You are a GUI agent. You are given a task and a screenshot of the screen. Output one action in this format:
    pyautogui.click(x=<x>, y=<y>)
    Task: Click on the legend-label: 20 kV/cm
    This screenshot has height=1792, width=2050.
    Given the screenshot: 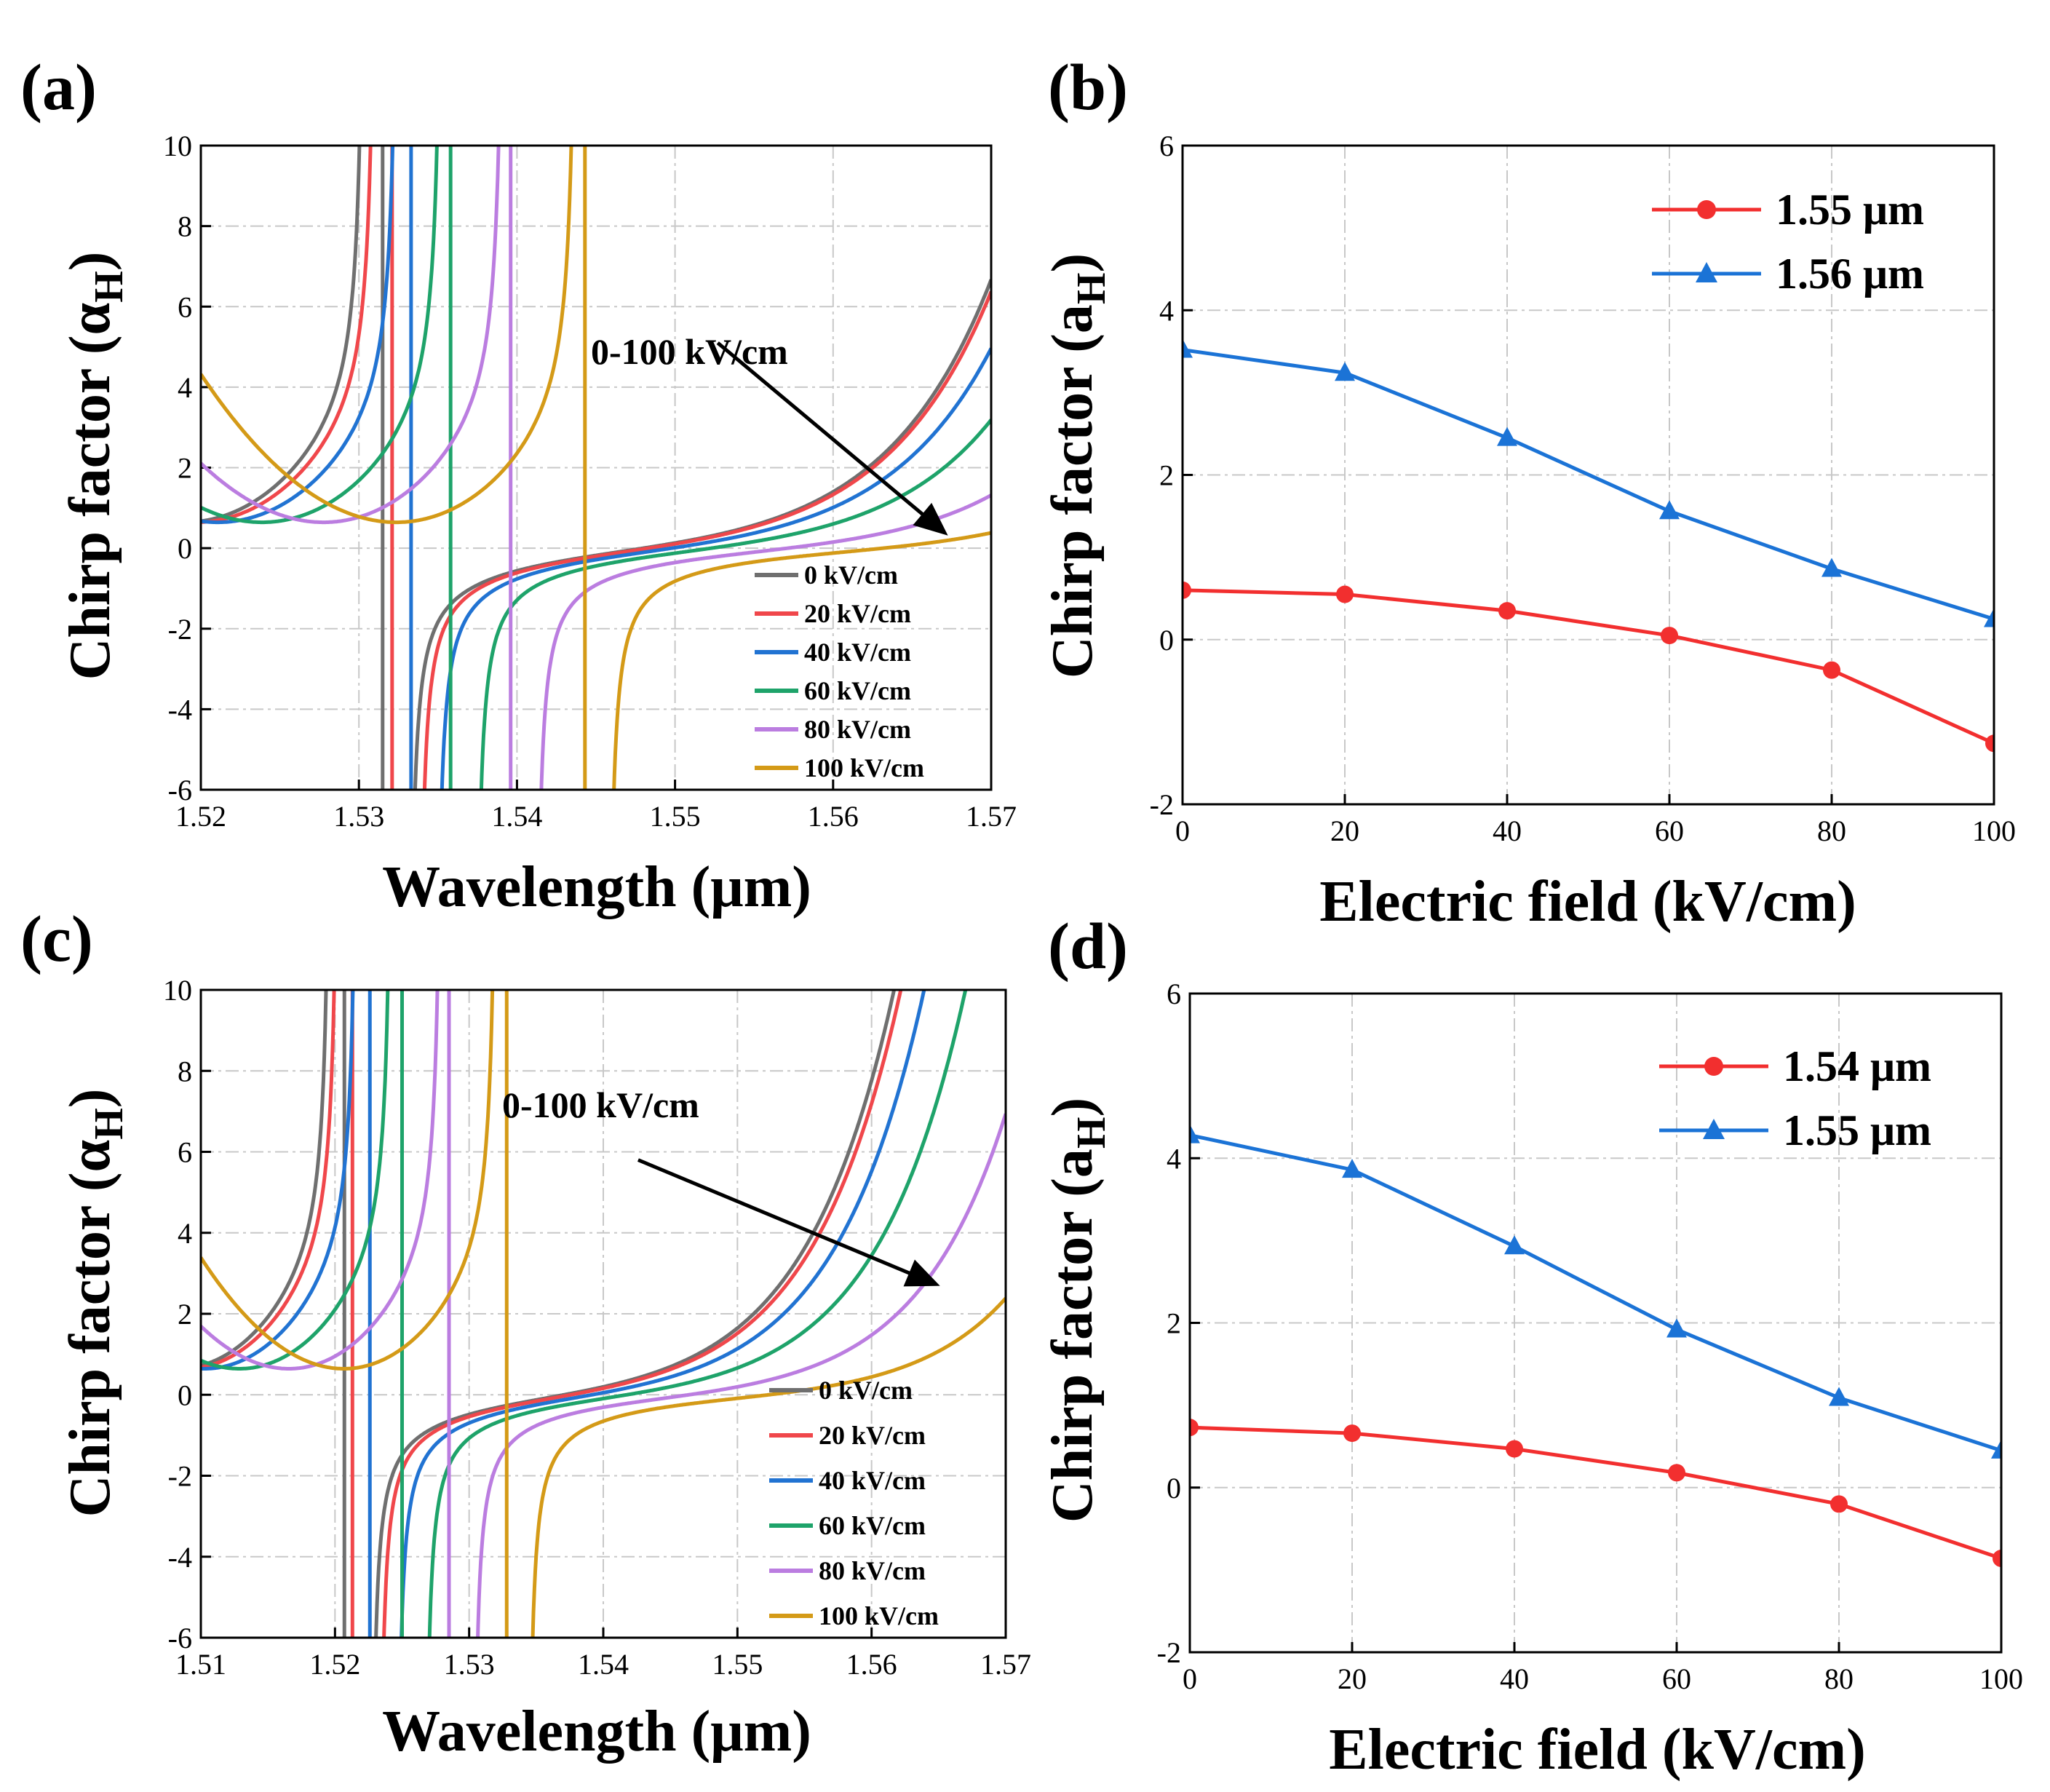 What is the action you would take?
    pyautogui.click(x=858, y=613)
    